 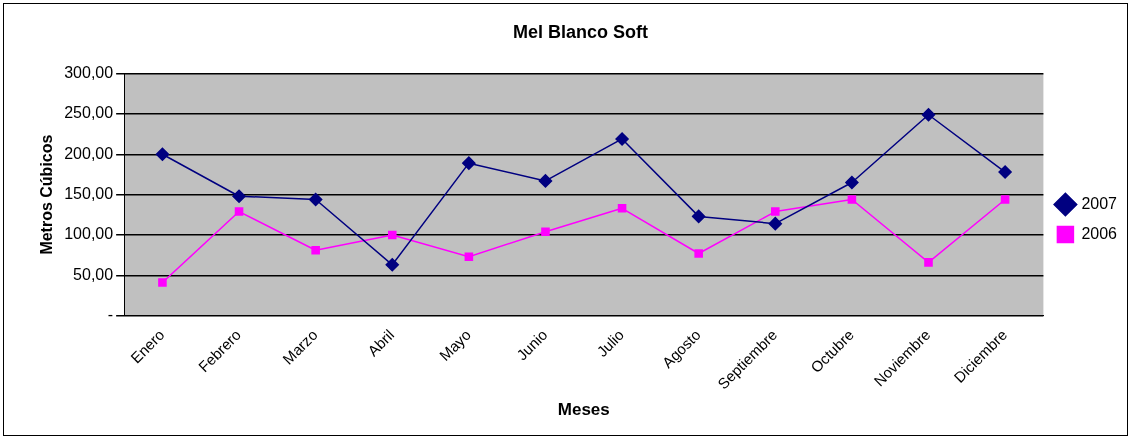 What do you see at coordinates (89, 194) in the screenshot?
I see `y-tick-label: 150,00` at bounding box center [89, 194].